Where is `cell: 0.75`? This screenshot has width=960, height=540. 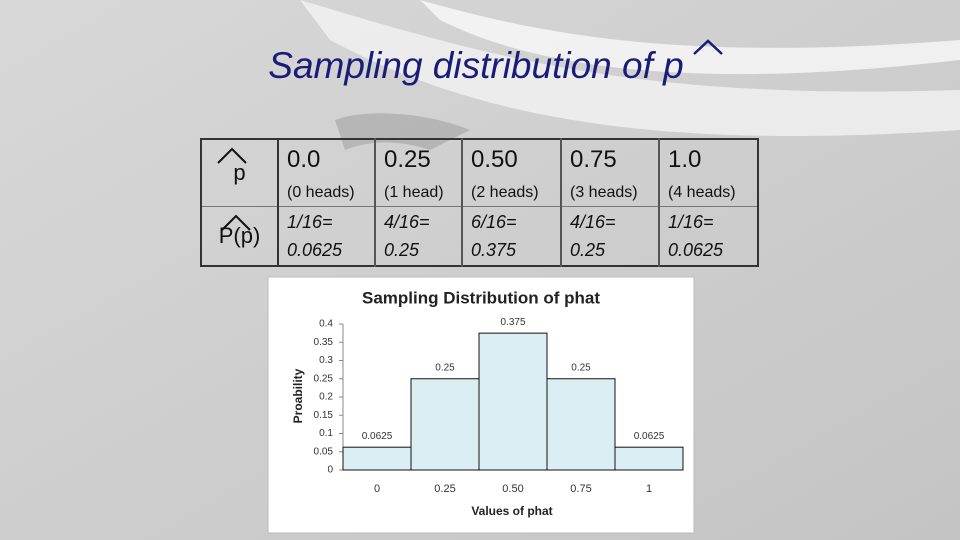
cell: 0.75 is located at coordinates (609, 159).